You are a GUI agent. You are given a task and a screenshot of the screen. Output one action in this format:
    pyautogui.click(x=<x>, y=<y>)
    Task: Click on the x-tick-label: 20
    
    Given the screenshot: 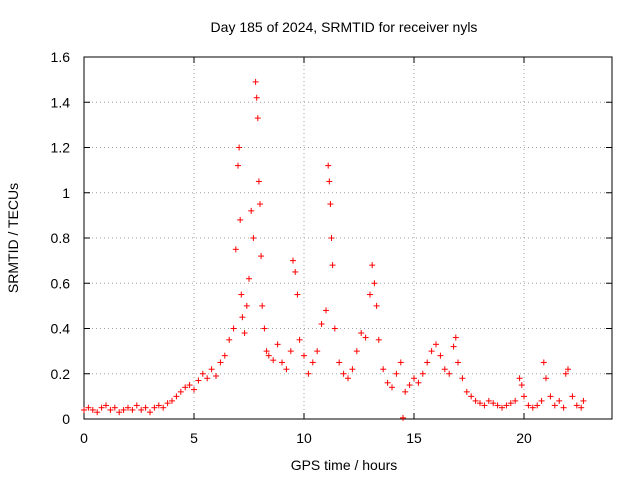 What is the action you would take?
    pyautogui.click(x=524, y=438)
    